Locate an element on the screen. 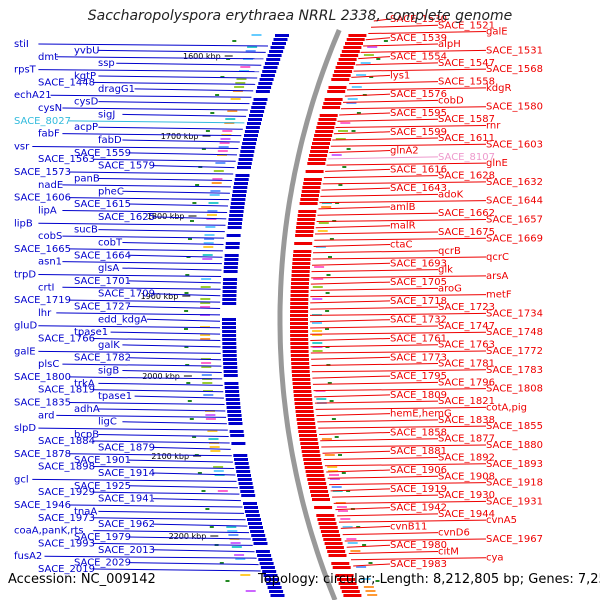 Image resolution: width=600 pixels, height=600 pixels. gene-label-right: SACE_1644 is located at coordinates (514, 201).